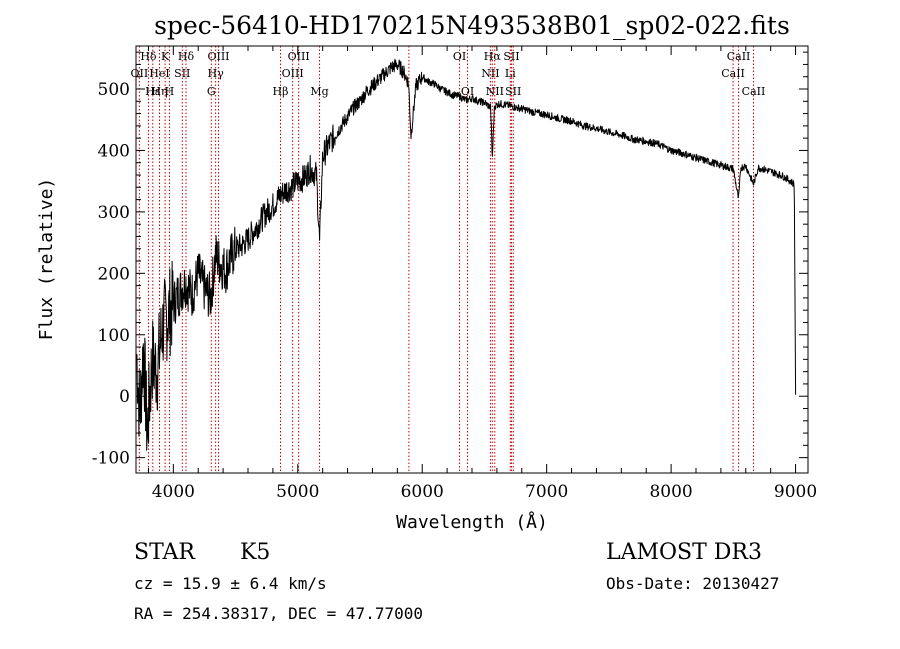  Describe the element at coordinates (153, 91) in the screenshot. I see `line-marker-label: Hε` at that location.